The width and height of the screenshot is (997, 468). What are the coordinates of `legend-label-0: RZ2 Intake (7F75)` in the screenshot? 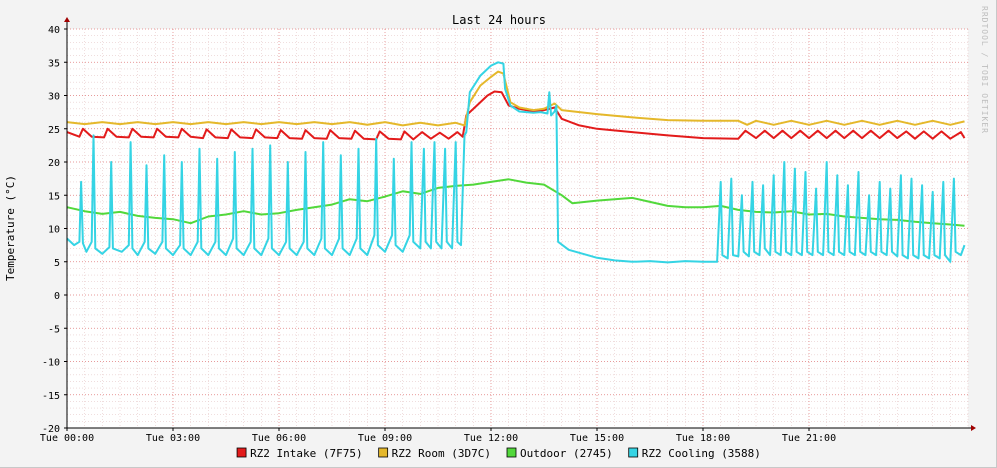 It's located at (306, 453).